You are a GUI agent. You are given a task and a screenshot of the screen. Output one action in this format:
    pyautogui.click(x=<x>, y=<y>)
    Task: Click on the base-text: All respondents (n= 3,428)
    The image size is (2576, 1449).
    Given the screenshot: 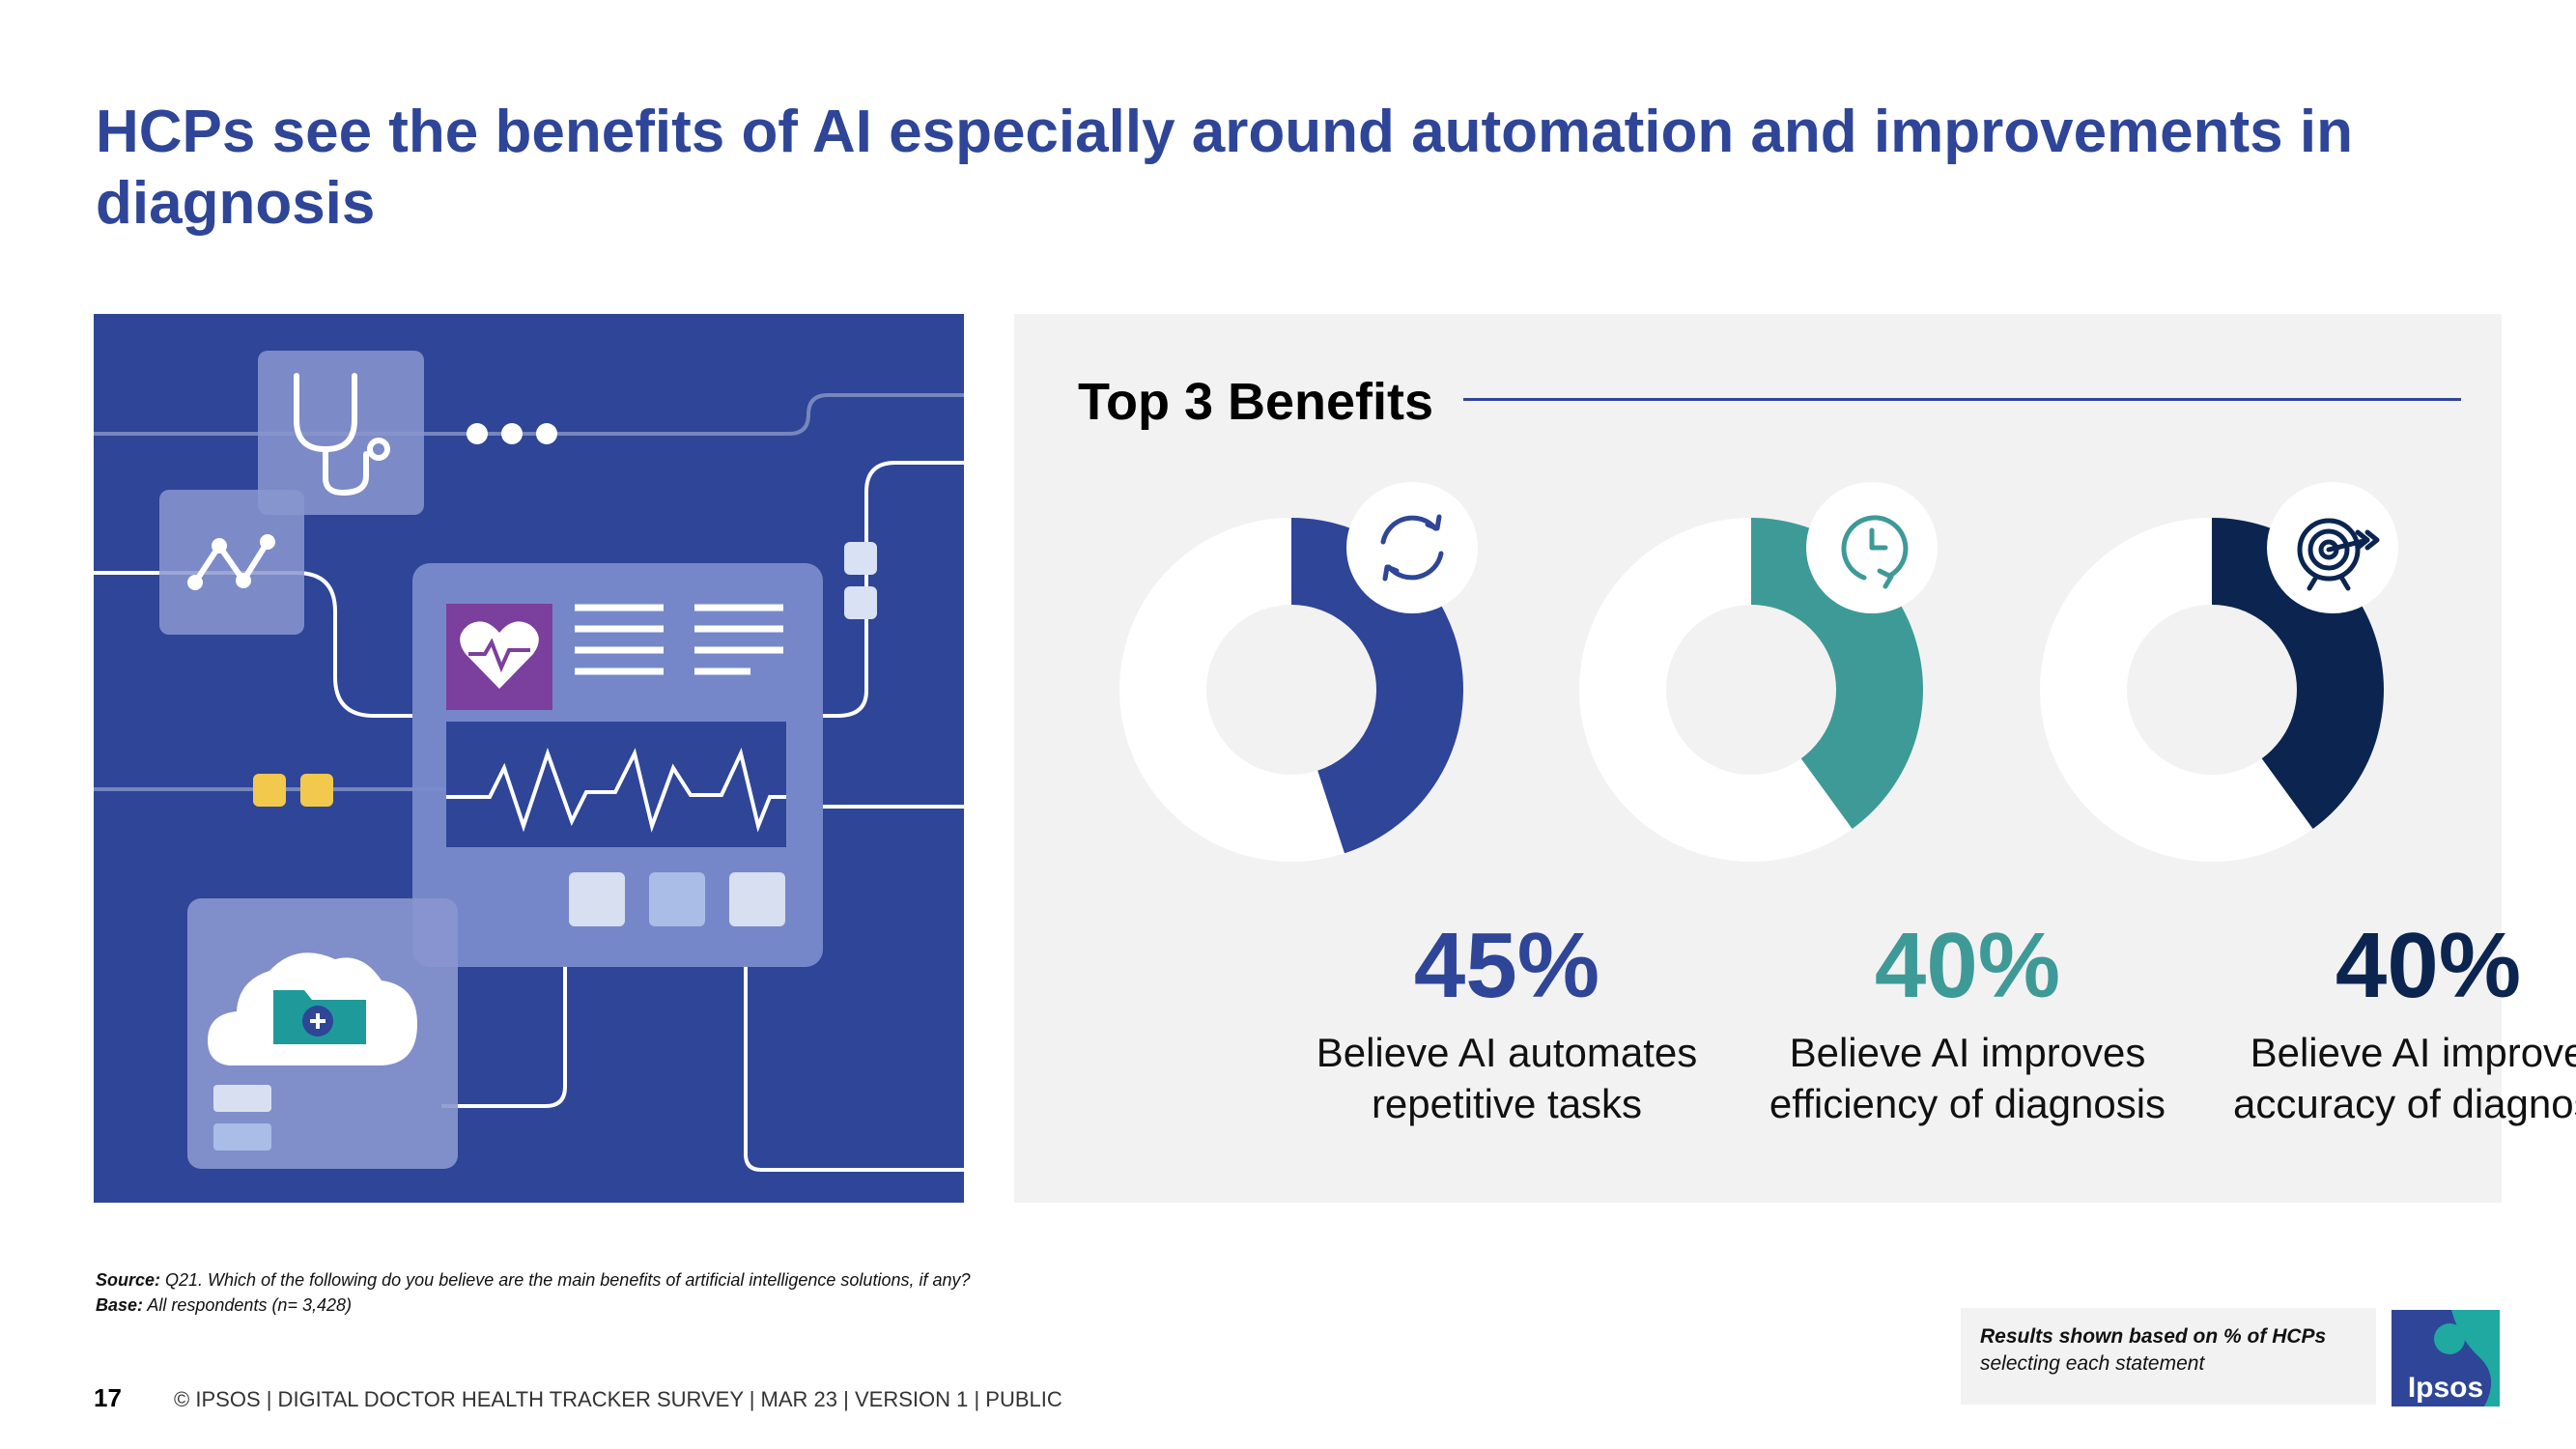 What is the action you would take?
    pyautogui.click(x=247, y=1305)
    